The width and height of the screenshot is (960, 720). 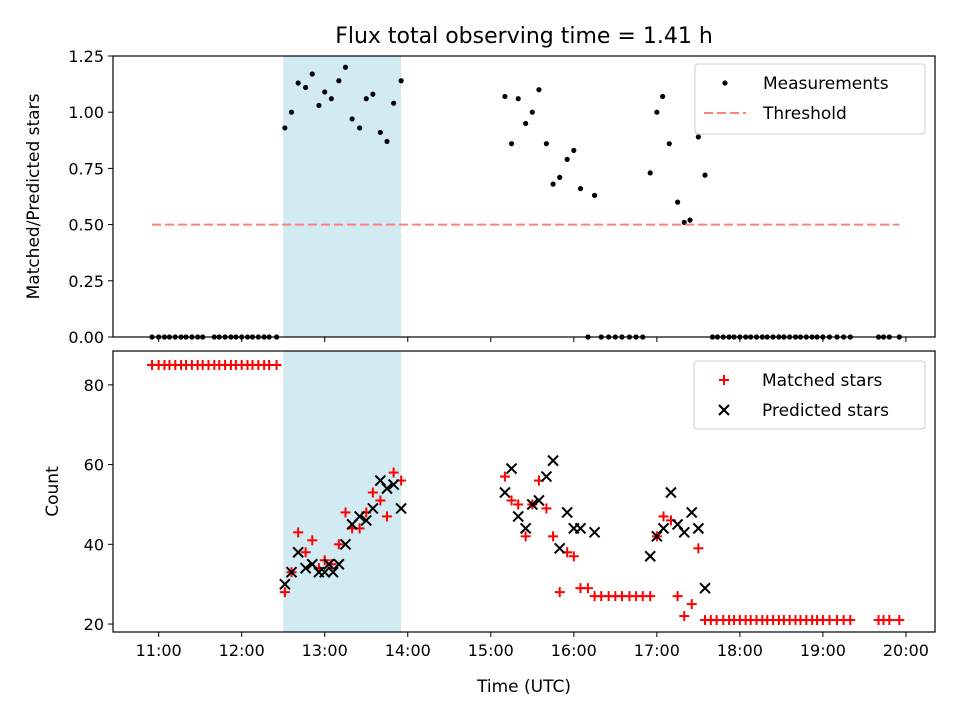 I want to click on x-tick-label: 17:00, so click(x=657, y=650).